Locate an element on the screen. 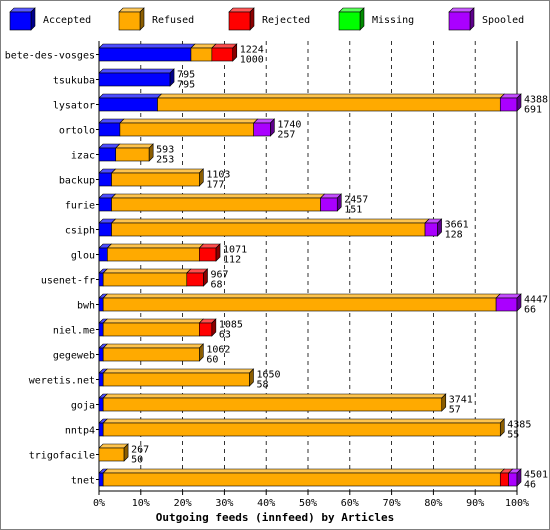 This screenshot has width=550, height=530. value-label-total: 3741 is located at coordinates (461, 400).